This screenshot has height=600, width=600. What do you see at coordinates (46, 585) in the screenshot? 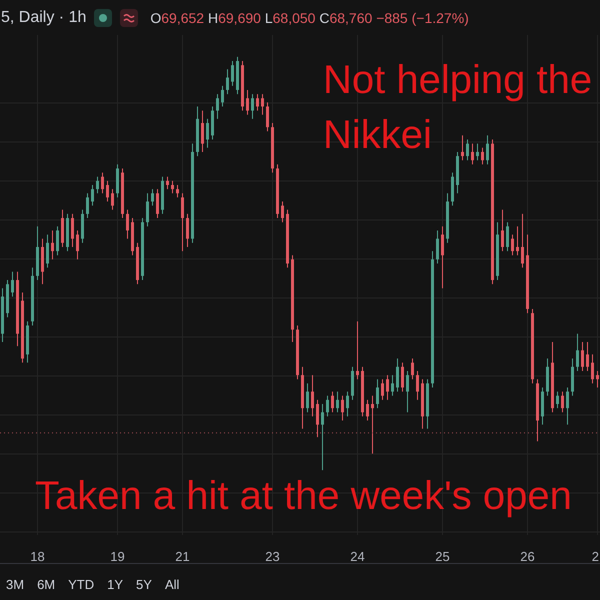
I see `text: 6M` at bounding box center [46, 585].